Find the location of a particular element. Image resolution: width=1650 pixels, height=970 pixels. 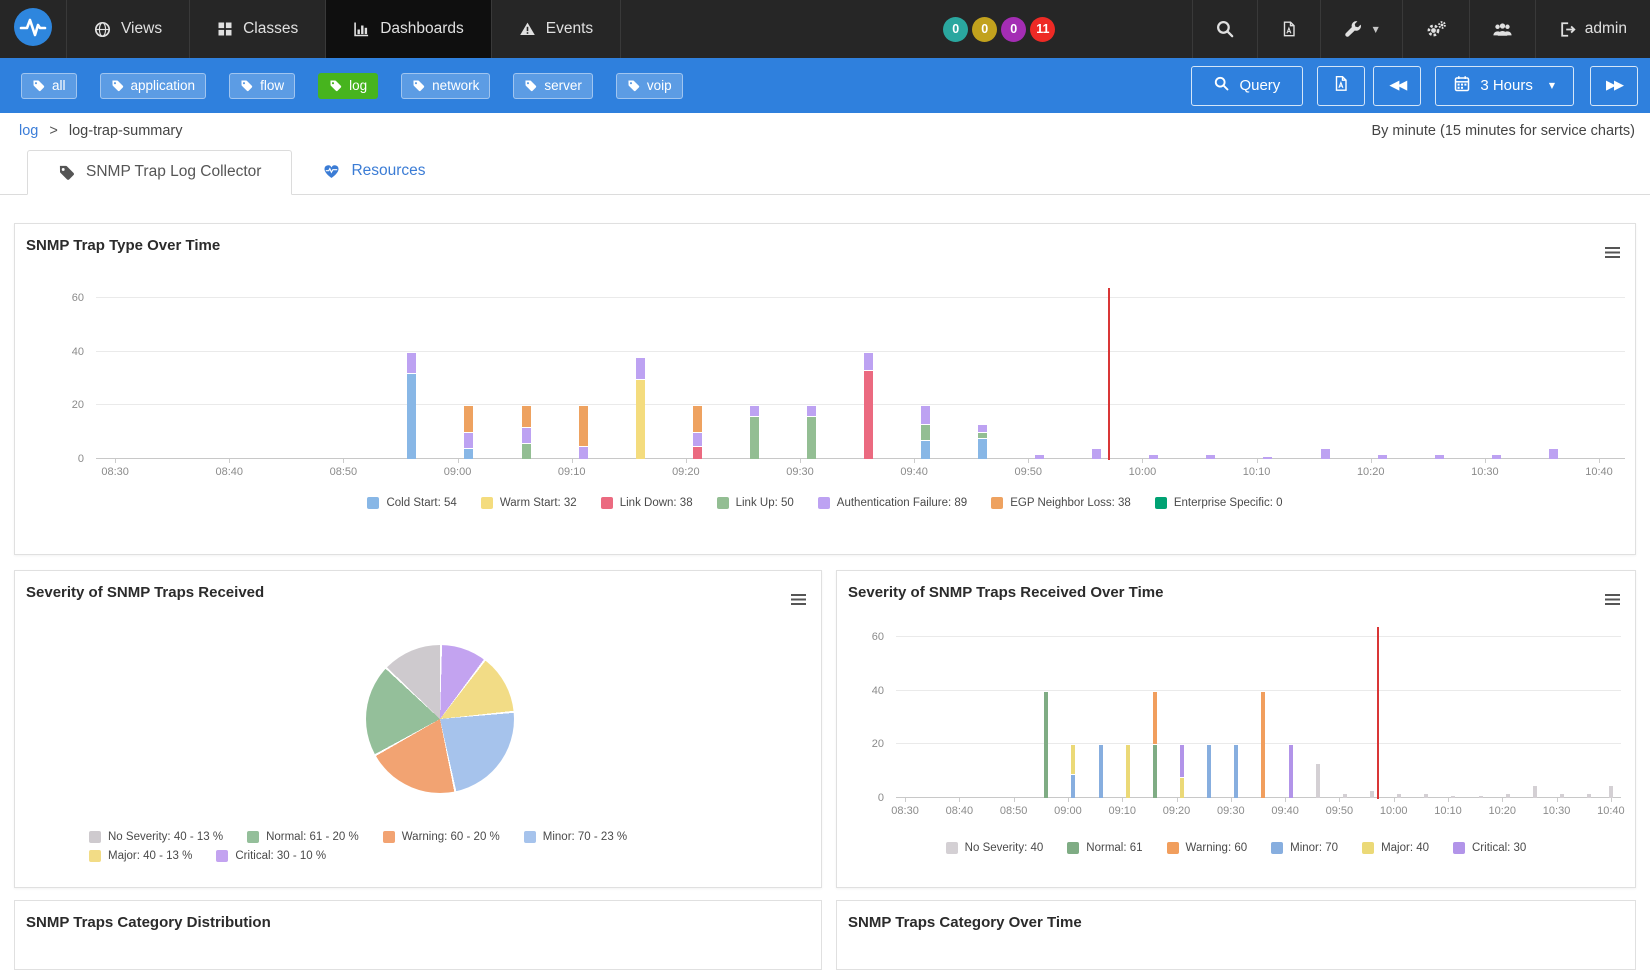

legend-item-major: Major: 40 is located at coordinates (1395, 848).